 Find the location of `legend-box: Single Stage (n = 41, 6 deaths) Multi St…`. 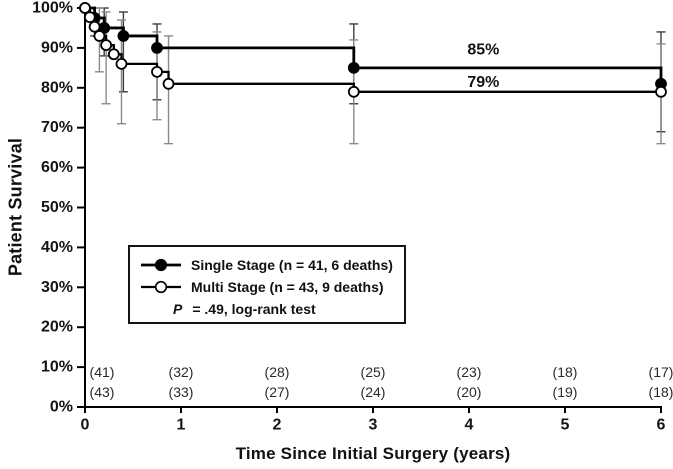

legend-box: Single Stage (n = 41, 6 deaths) Multi St… is located at coordinates (267, 284).